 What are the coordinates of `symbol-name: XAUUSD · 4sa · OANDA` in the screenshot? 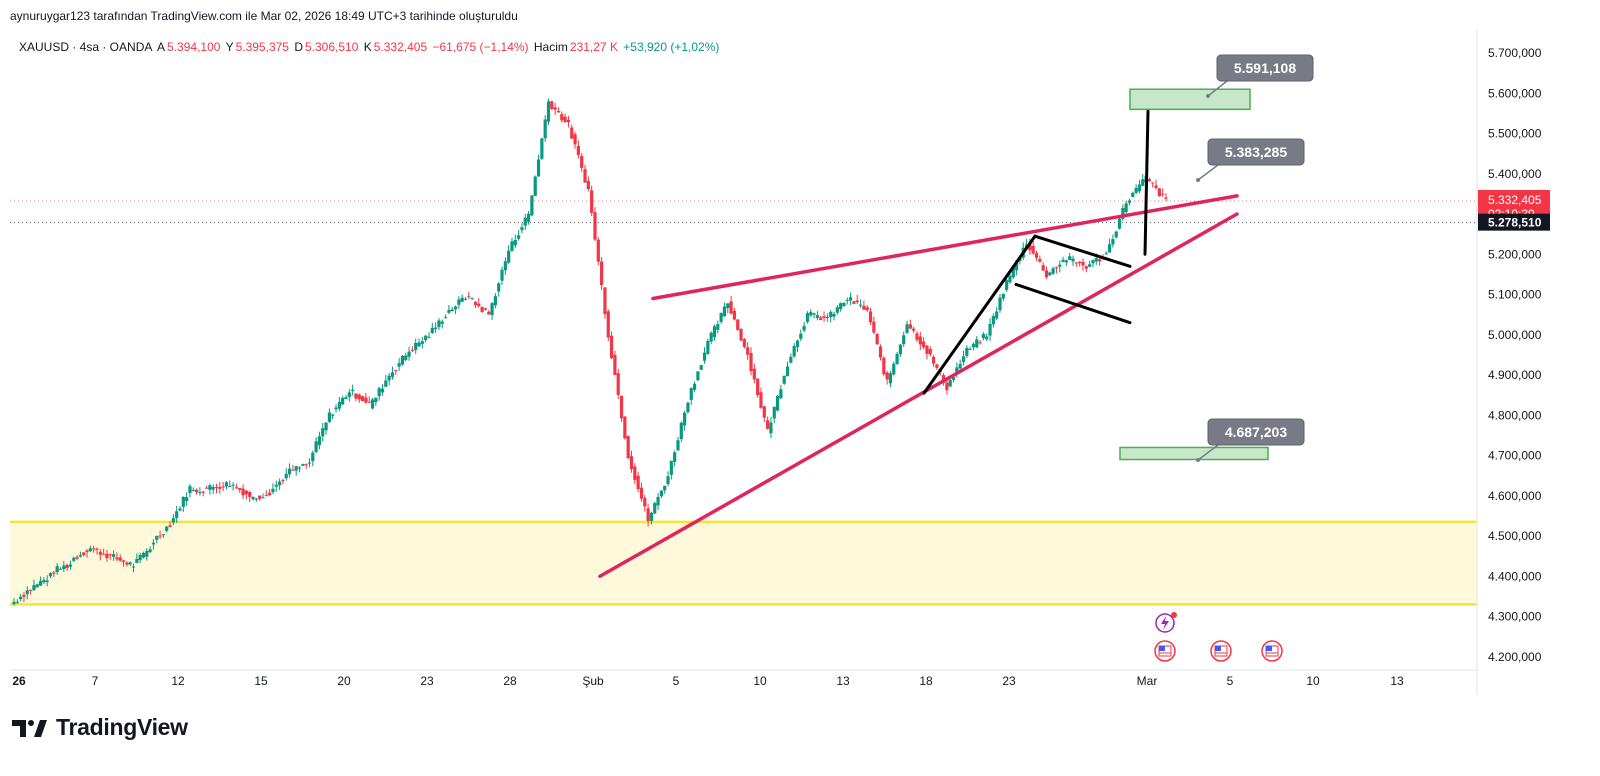 It's located at (86, 47).